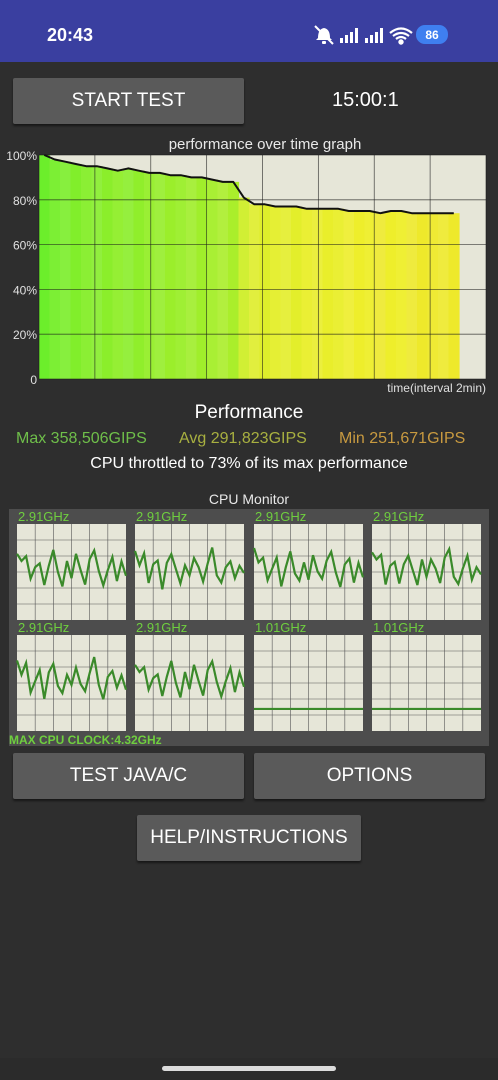 This screenshot has height=1080, width=498. Describe the element at coordinates (363, 35) in the screenshot. I see `status-icons` at that location.